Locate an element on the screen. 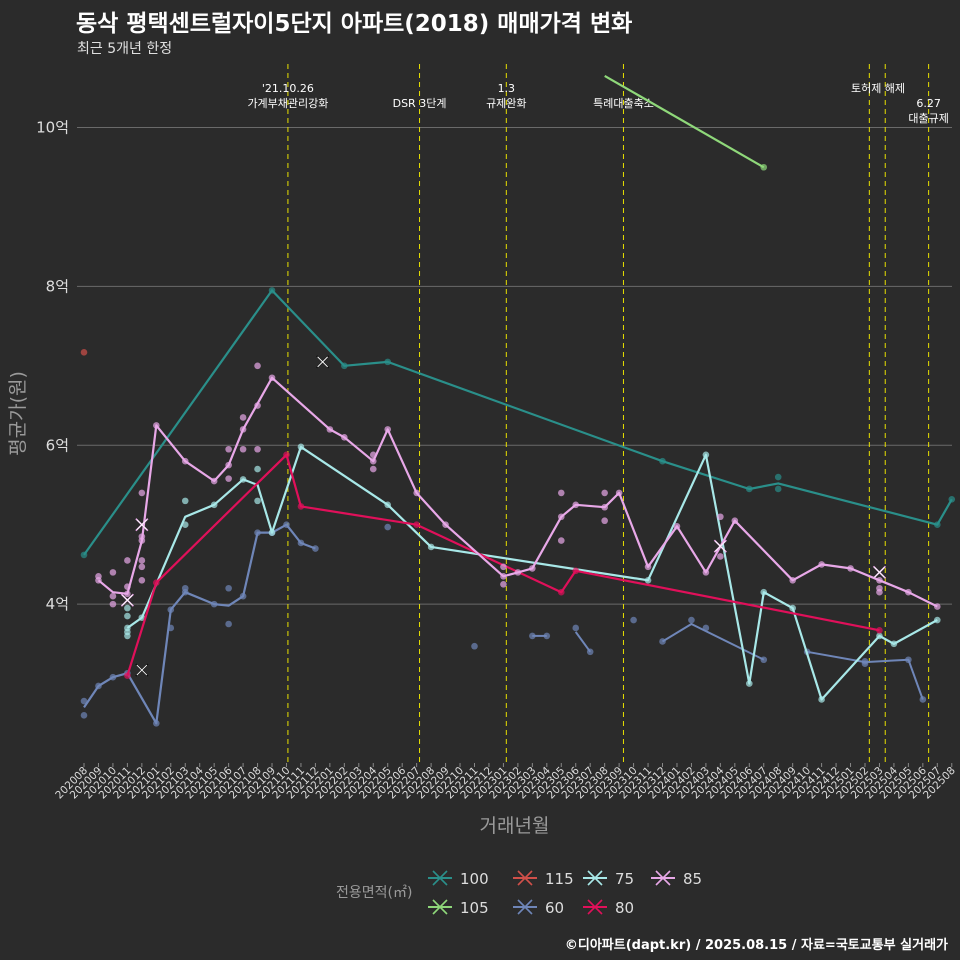  y-tick-label: 6억 is located at coordinates (57, 445).